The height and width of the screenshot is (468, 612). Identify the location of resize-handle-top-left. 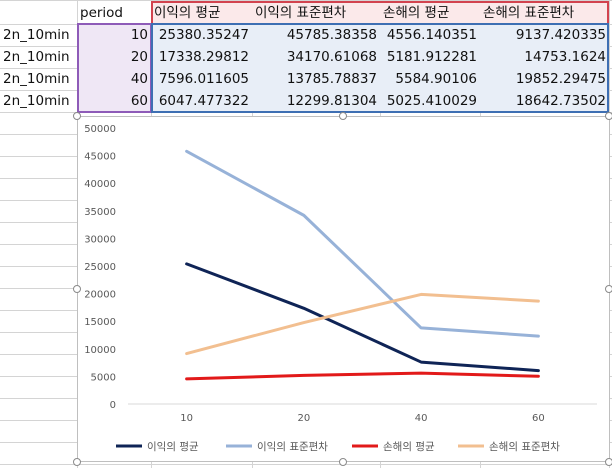
(77, 116).